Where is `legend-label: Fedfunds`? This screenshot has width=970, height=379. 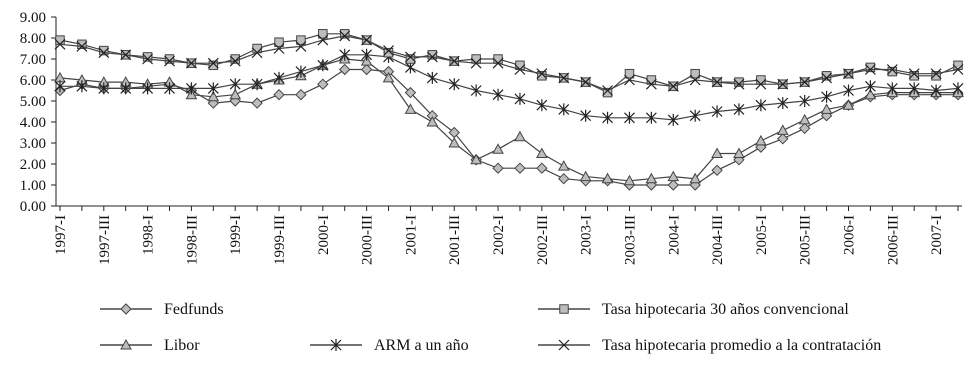 legend-label: Fedfunds is located at coordinates (194, 309).